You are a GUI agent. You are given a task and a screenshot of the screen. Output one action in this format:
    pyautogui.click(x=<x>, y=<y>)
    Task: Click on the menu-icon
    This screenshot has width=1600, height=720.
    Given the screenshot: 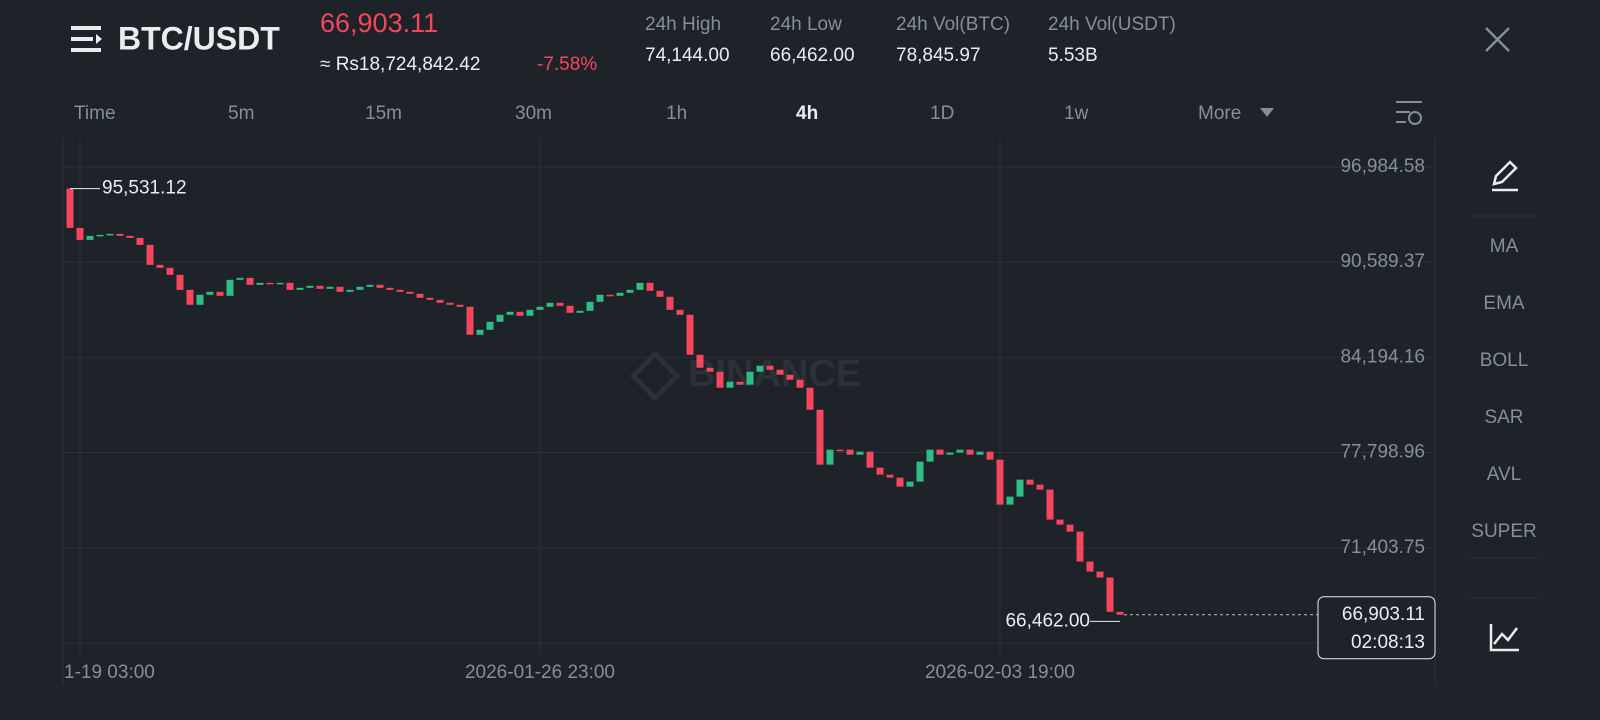 What is the action you would take?
    pyautogui.click(x=86, y=39)
    